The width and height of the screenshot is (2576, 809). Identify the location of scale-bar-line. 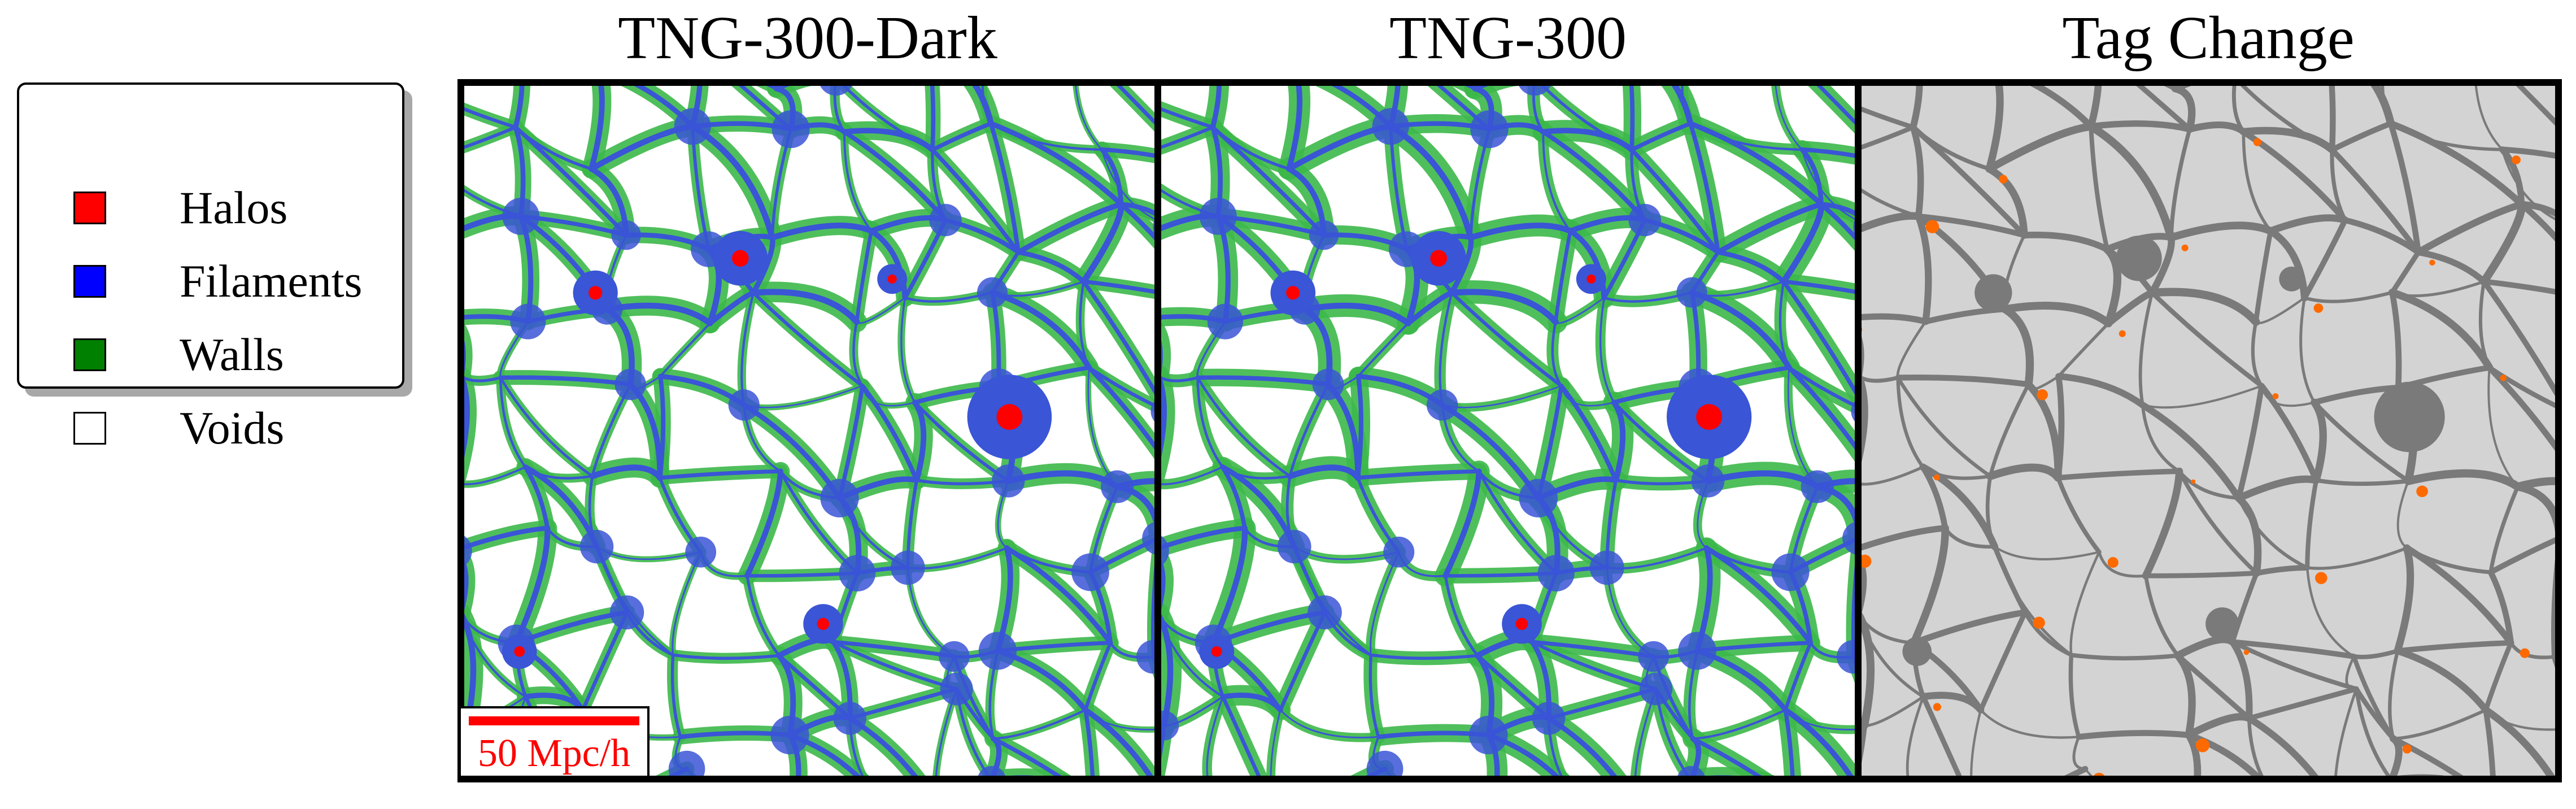
(554, 720).